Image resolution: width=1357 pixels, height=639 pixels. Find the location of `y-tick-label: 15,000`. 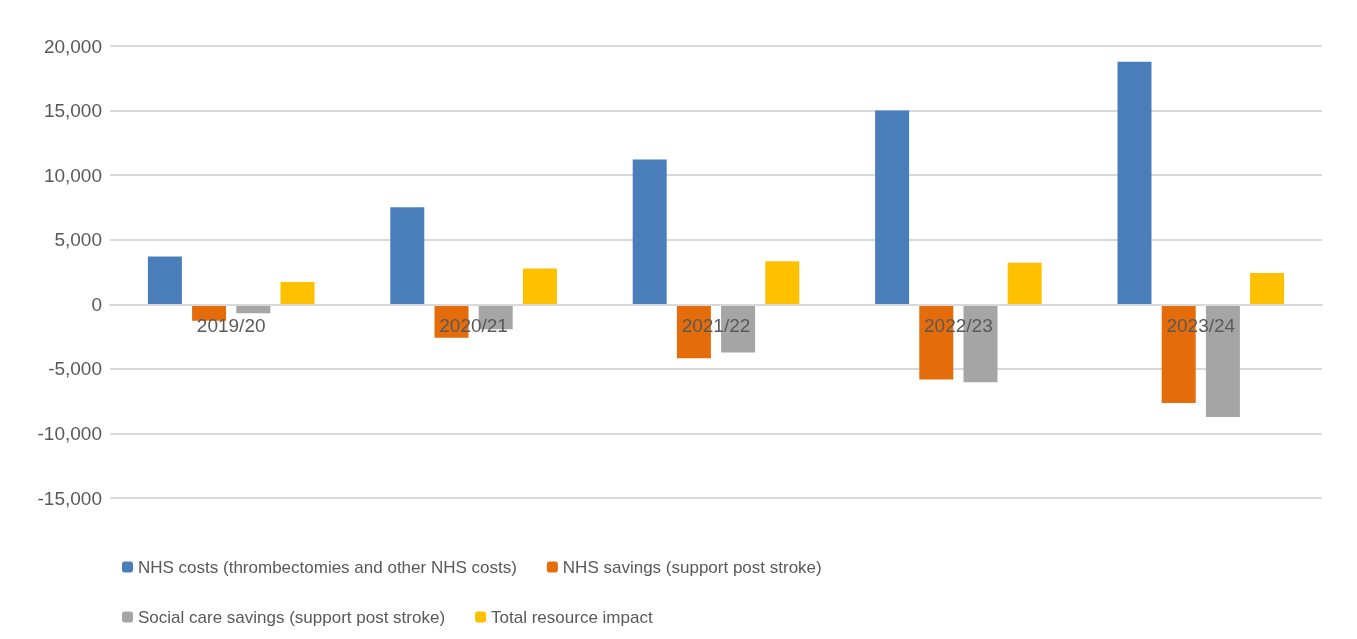

y-tick-label: 15,000 is located at coordinates (72, 111).